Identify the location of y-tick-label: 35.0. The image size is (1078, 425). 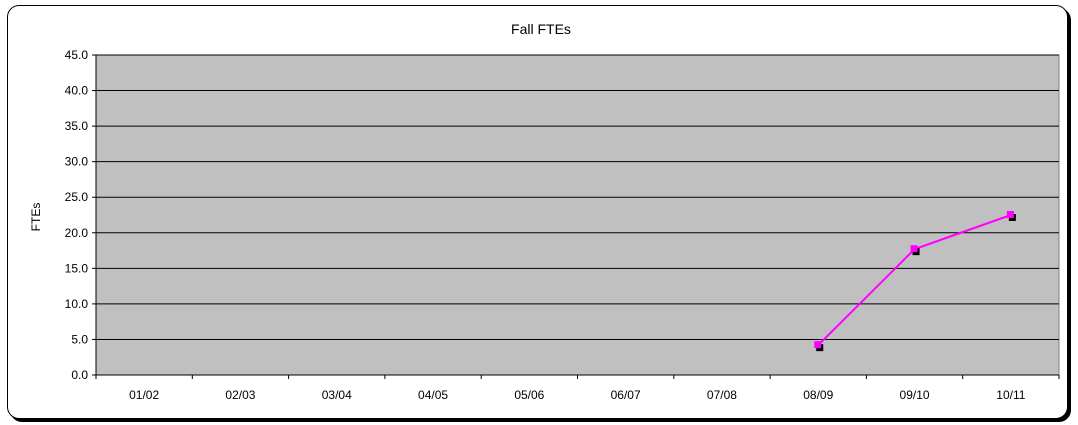
(77, 126).